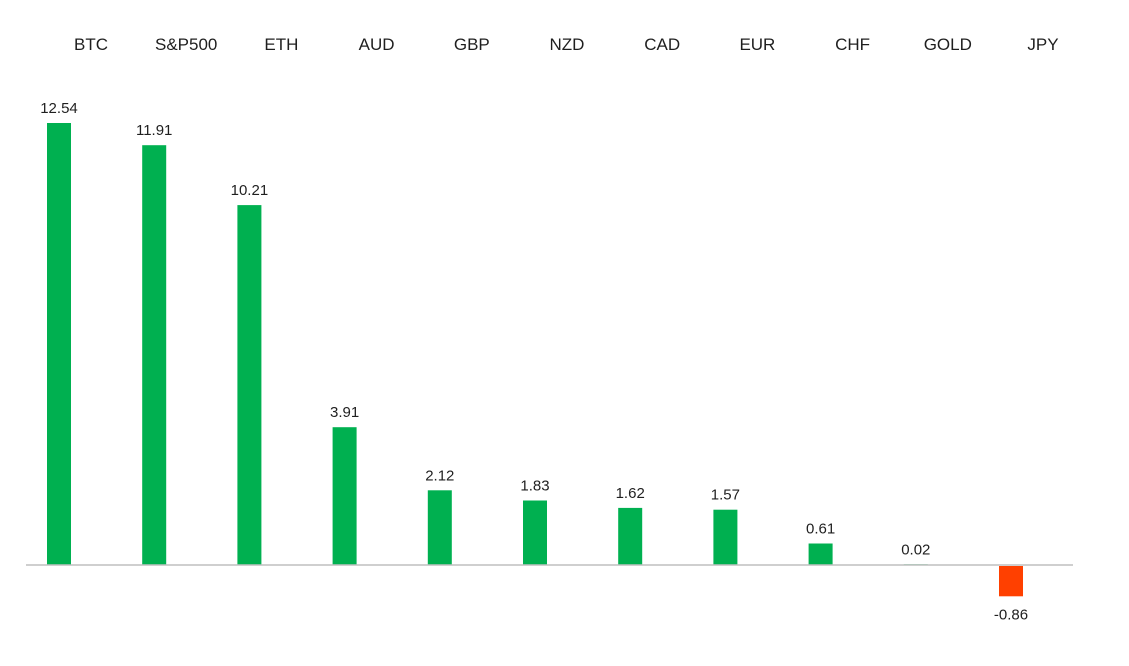 The image size is (1129, 666). Describe the element at coordinates (91, 44) in the screenshot. I see `category-label: BTC` at that location.